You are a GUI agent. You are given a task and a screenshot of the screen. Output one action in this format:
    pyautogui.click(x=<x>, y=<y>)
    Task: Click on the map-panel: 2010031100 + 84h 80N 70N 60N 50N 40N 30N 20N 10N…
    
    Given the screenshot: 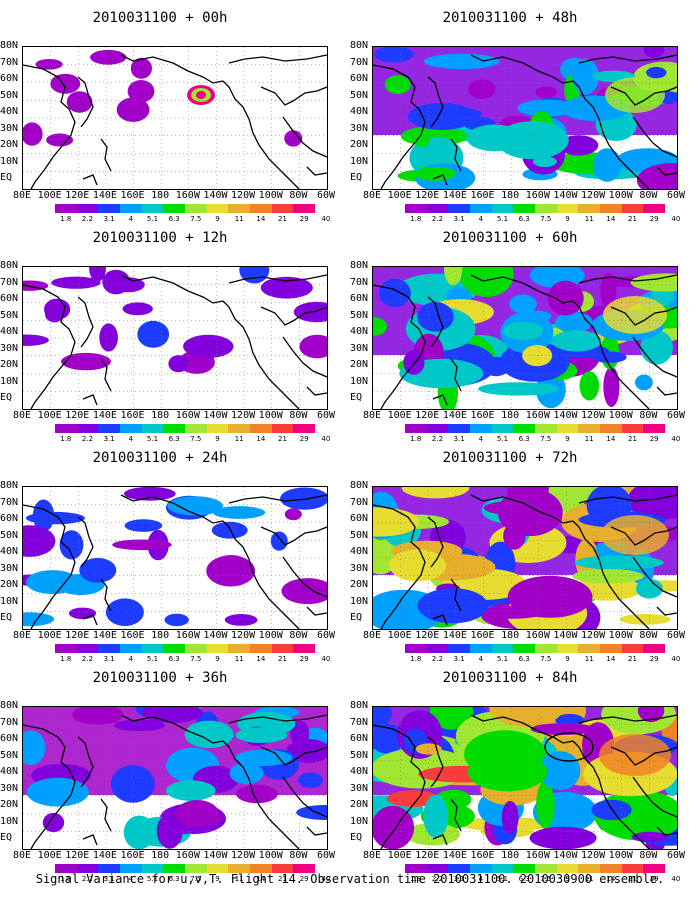 What is the action you would take?
    pyautogui.click(x=517, y=775)
    